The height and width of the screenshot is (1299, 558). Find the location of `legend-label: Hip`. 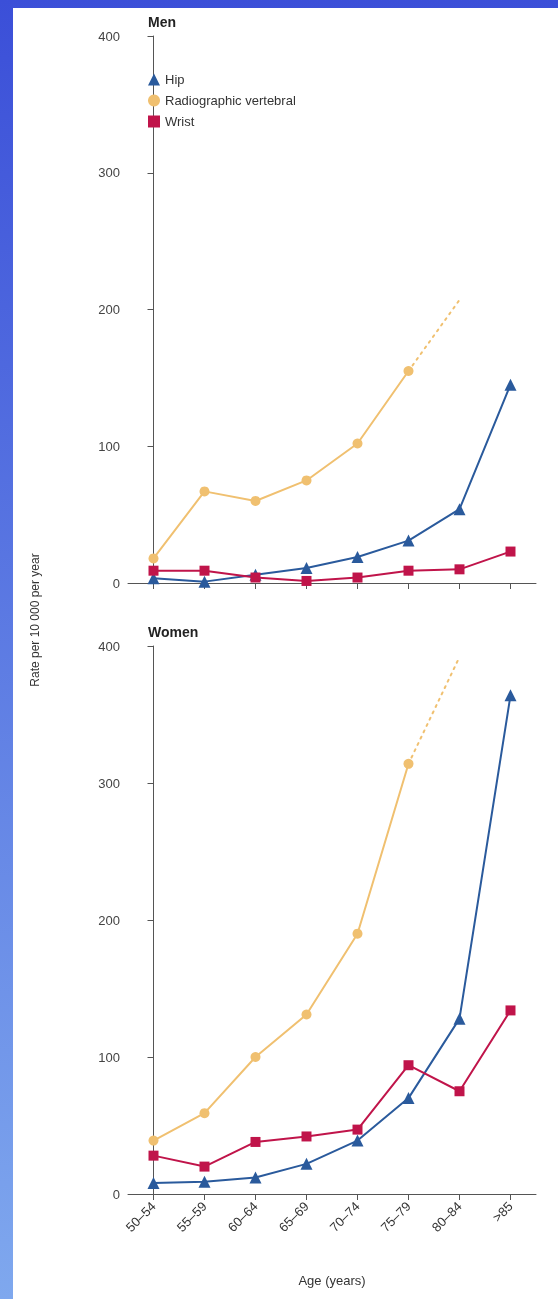

legend-label: Hip is located at coordinates (175, 79).